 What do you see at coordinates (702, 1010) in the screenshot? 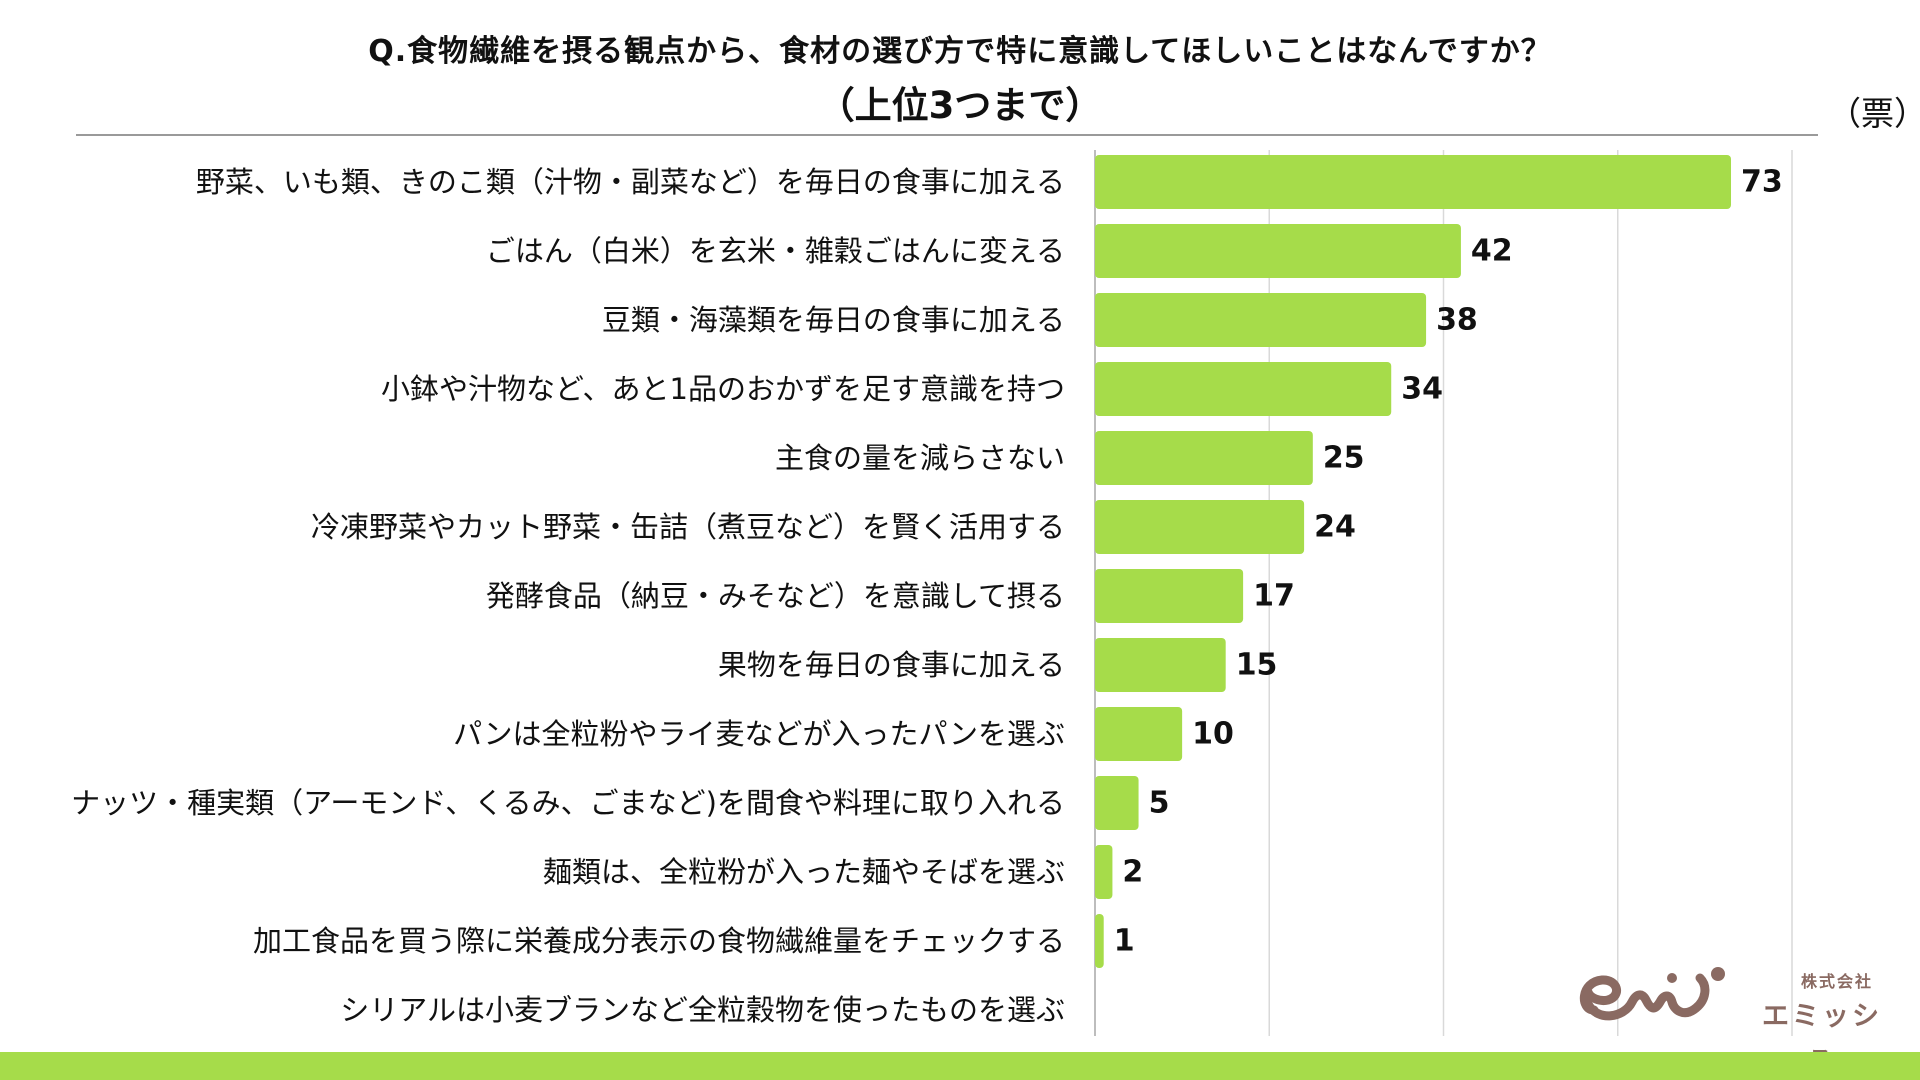
I see `category-label: シリアルは小麦ブランなど全粒穀物を使ったものを選ぶ` at bounding box center [702, 1010].